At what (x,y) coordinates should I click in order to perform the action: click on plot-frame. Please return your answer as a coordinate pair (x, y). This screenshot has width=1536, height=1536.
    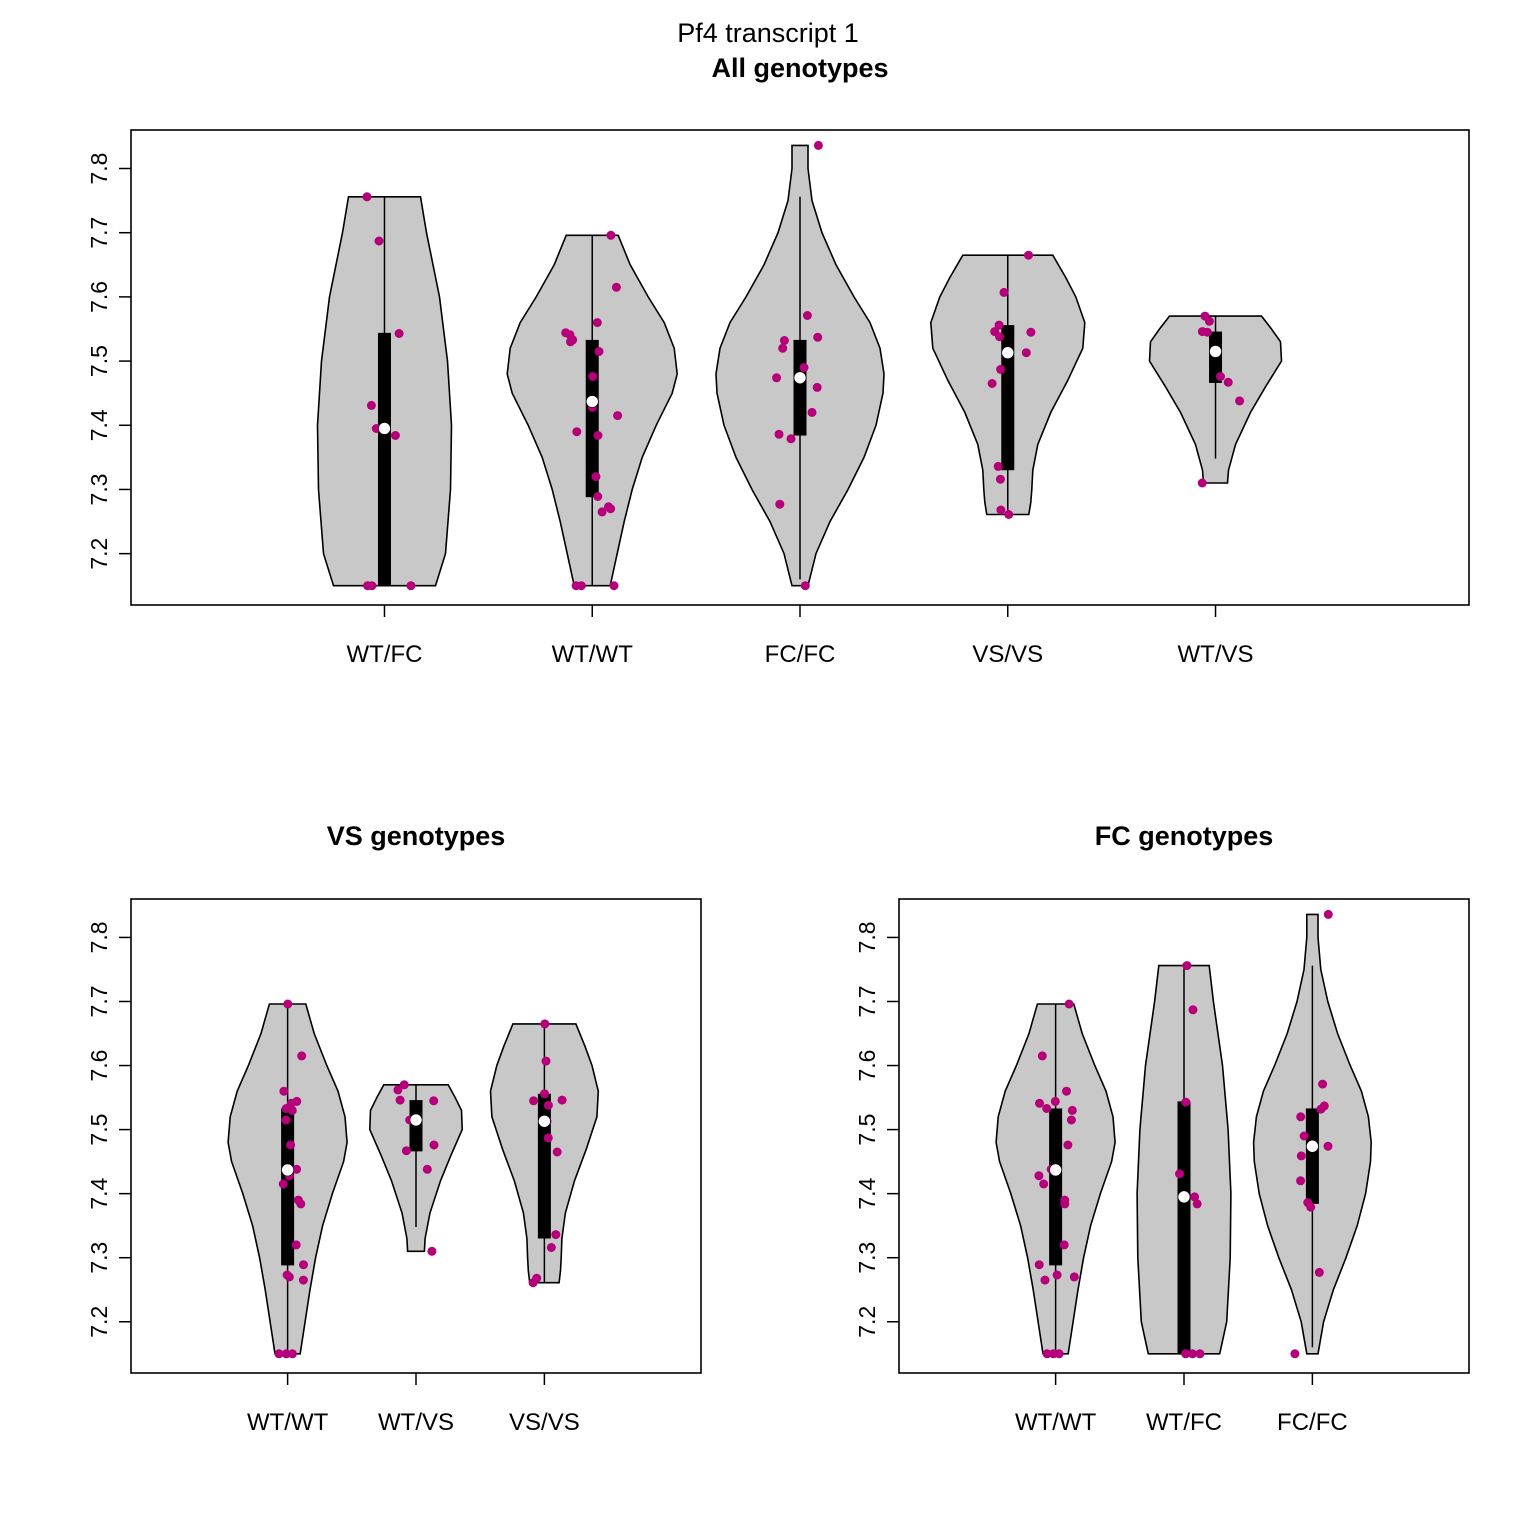
    Looking at the image, I should click on (416, 1136).